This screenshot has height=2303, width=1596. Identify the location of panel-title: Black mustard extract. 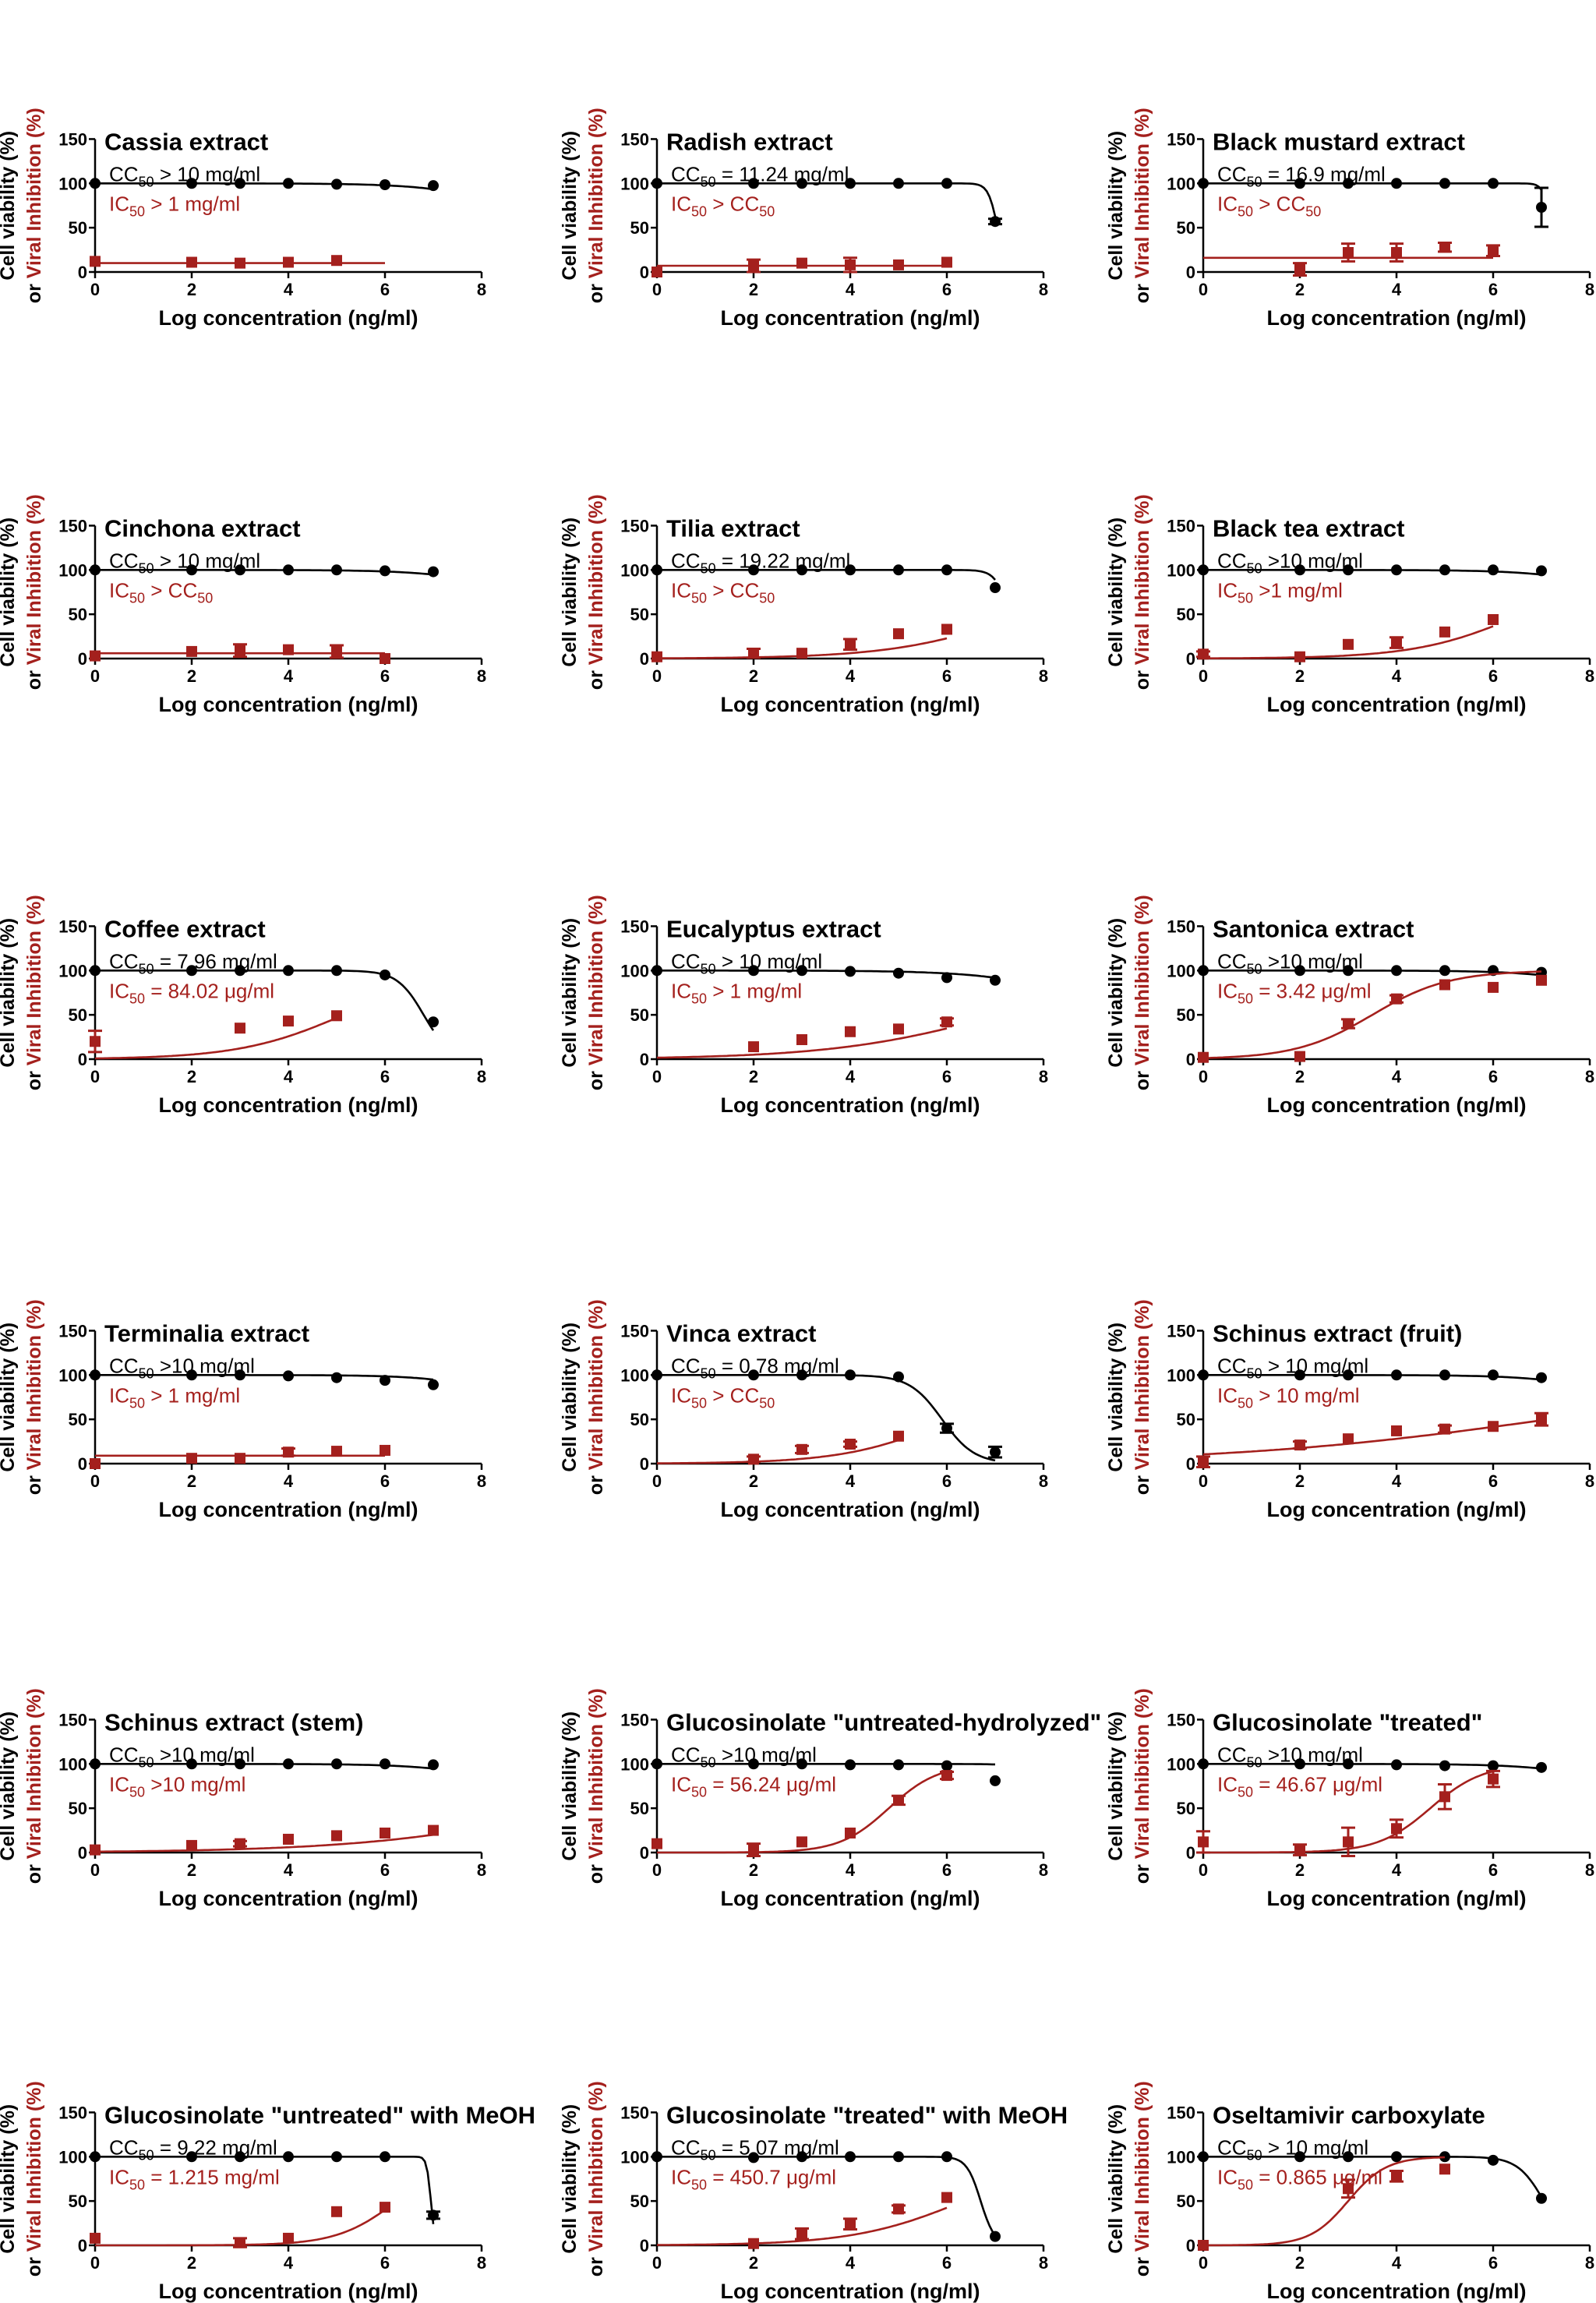
(1339, 141).